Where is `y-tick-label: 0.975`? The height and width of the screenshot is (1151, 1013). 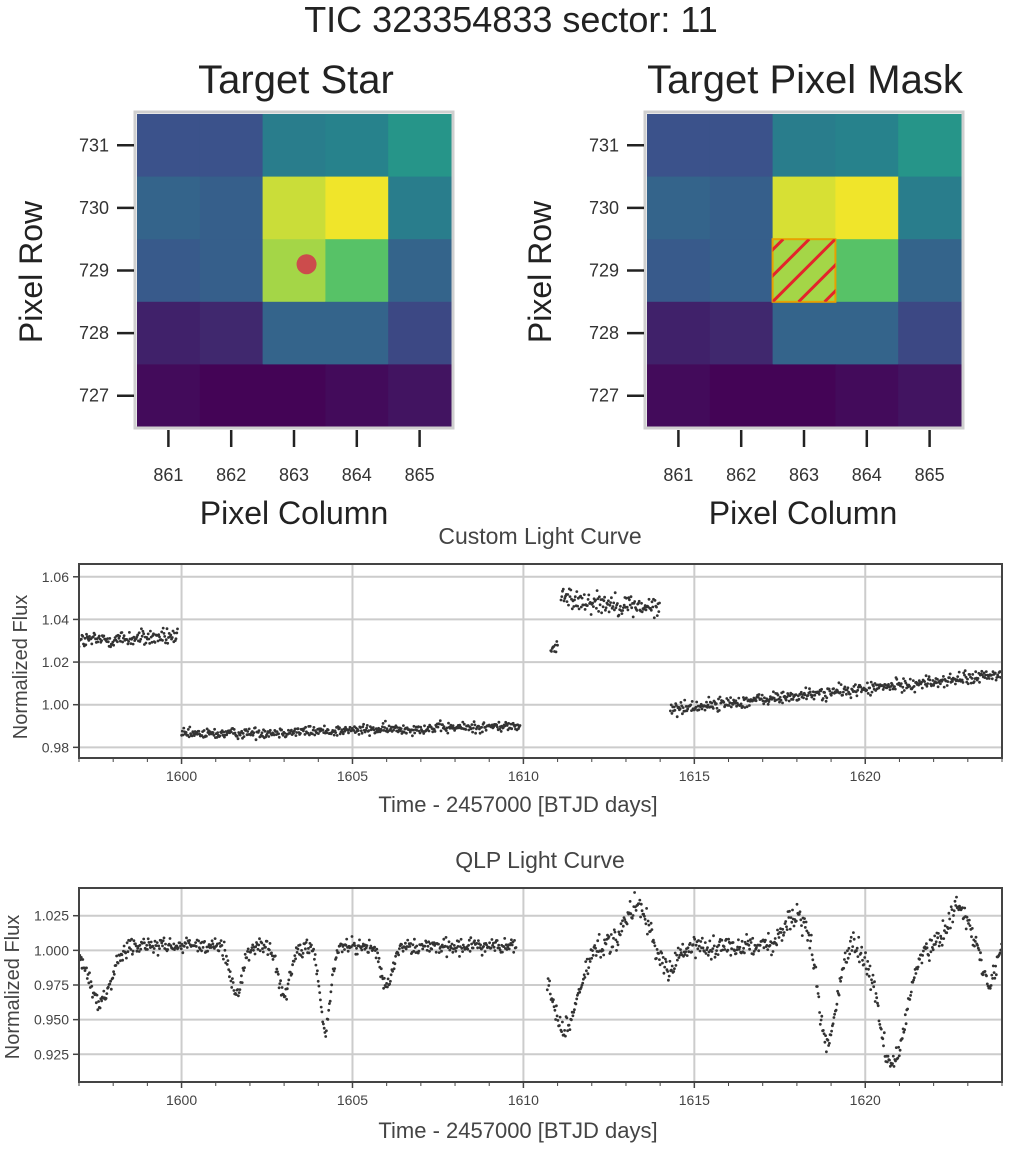 y-tick-label: 0.975 is located at coordinates (51, 985).